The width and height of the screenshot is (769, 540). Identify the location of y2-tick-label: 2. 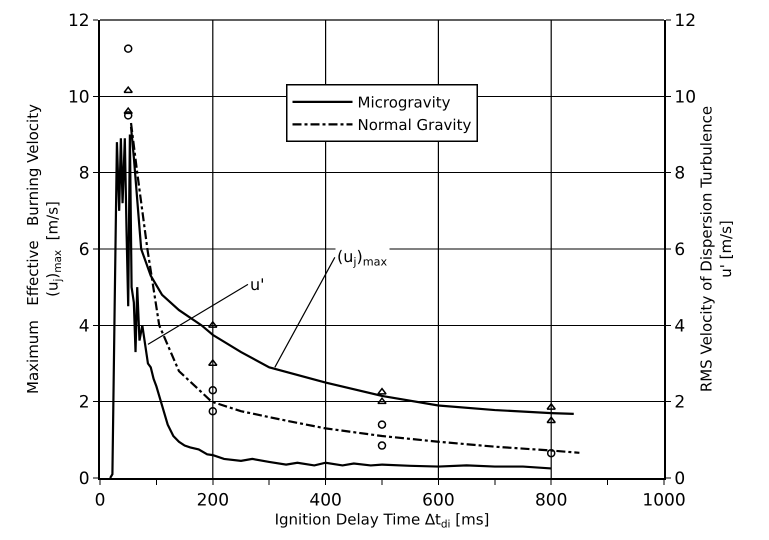
(680, 402).